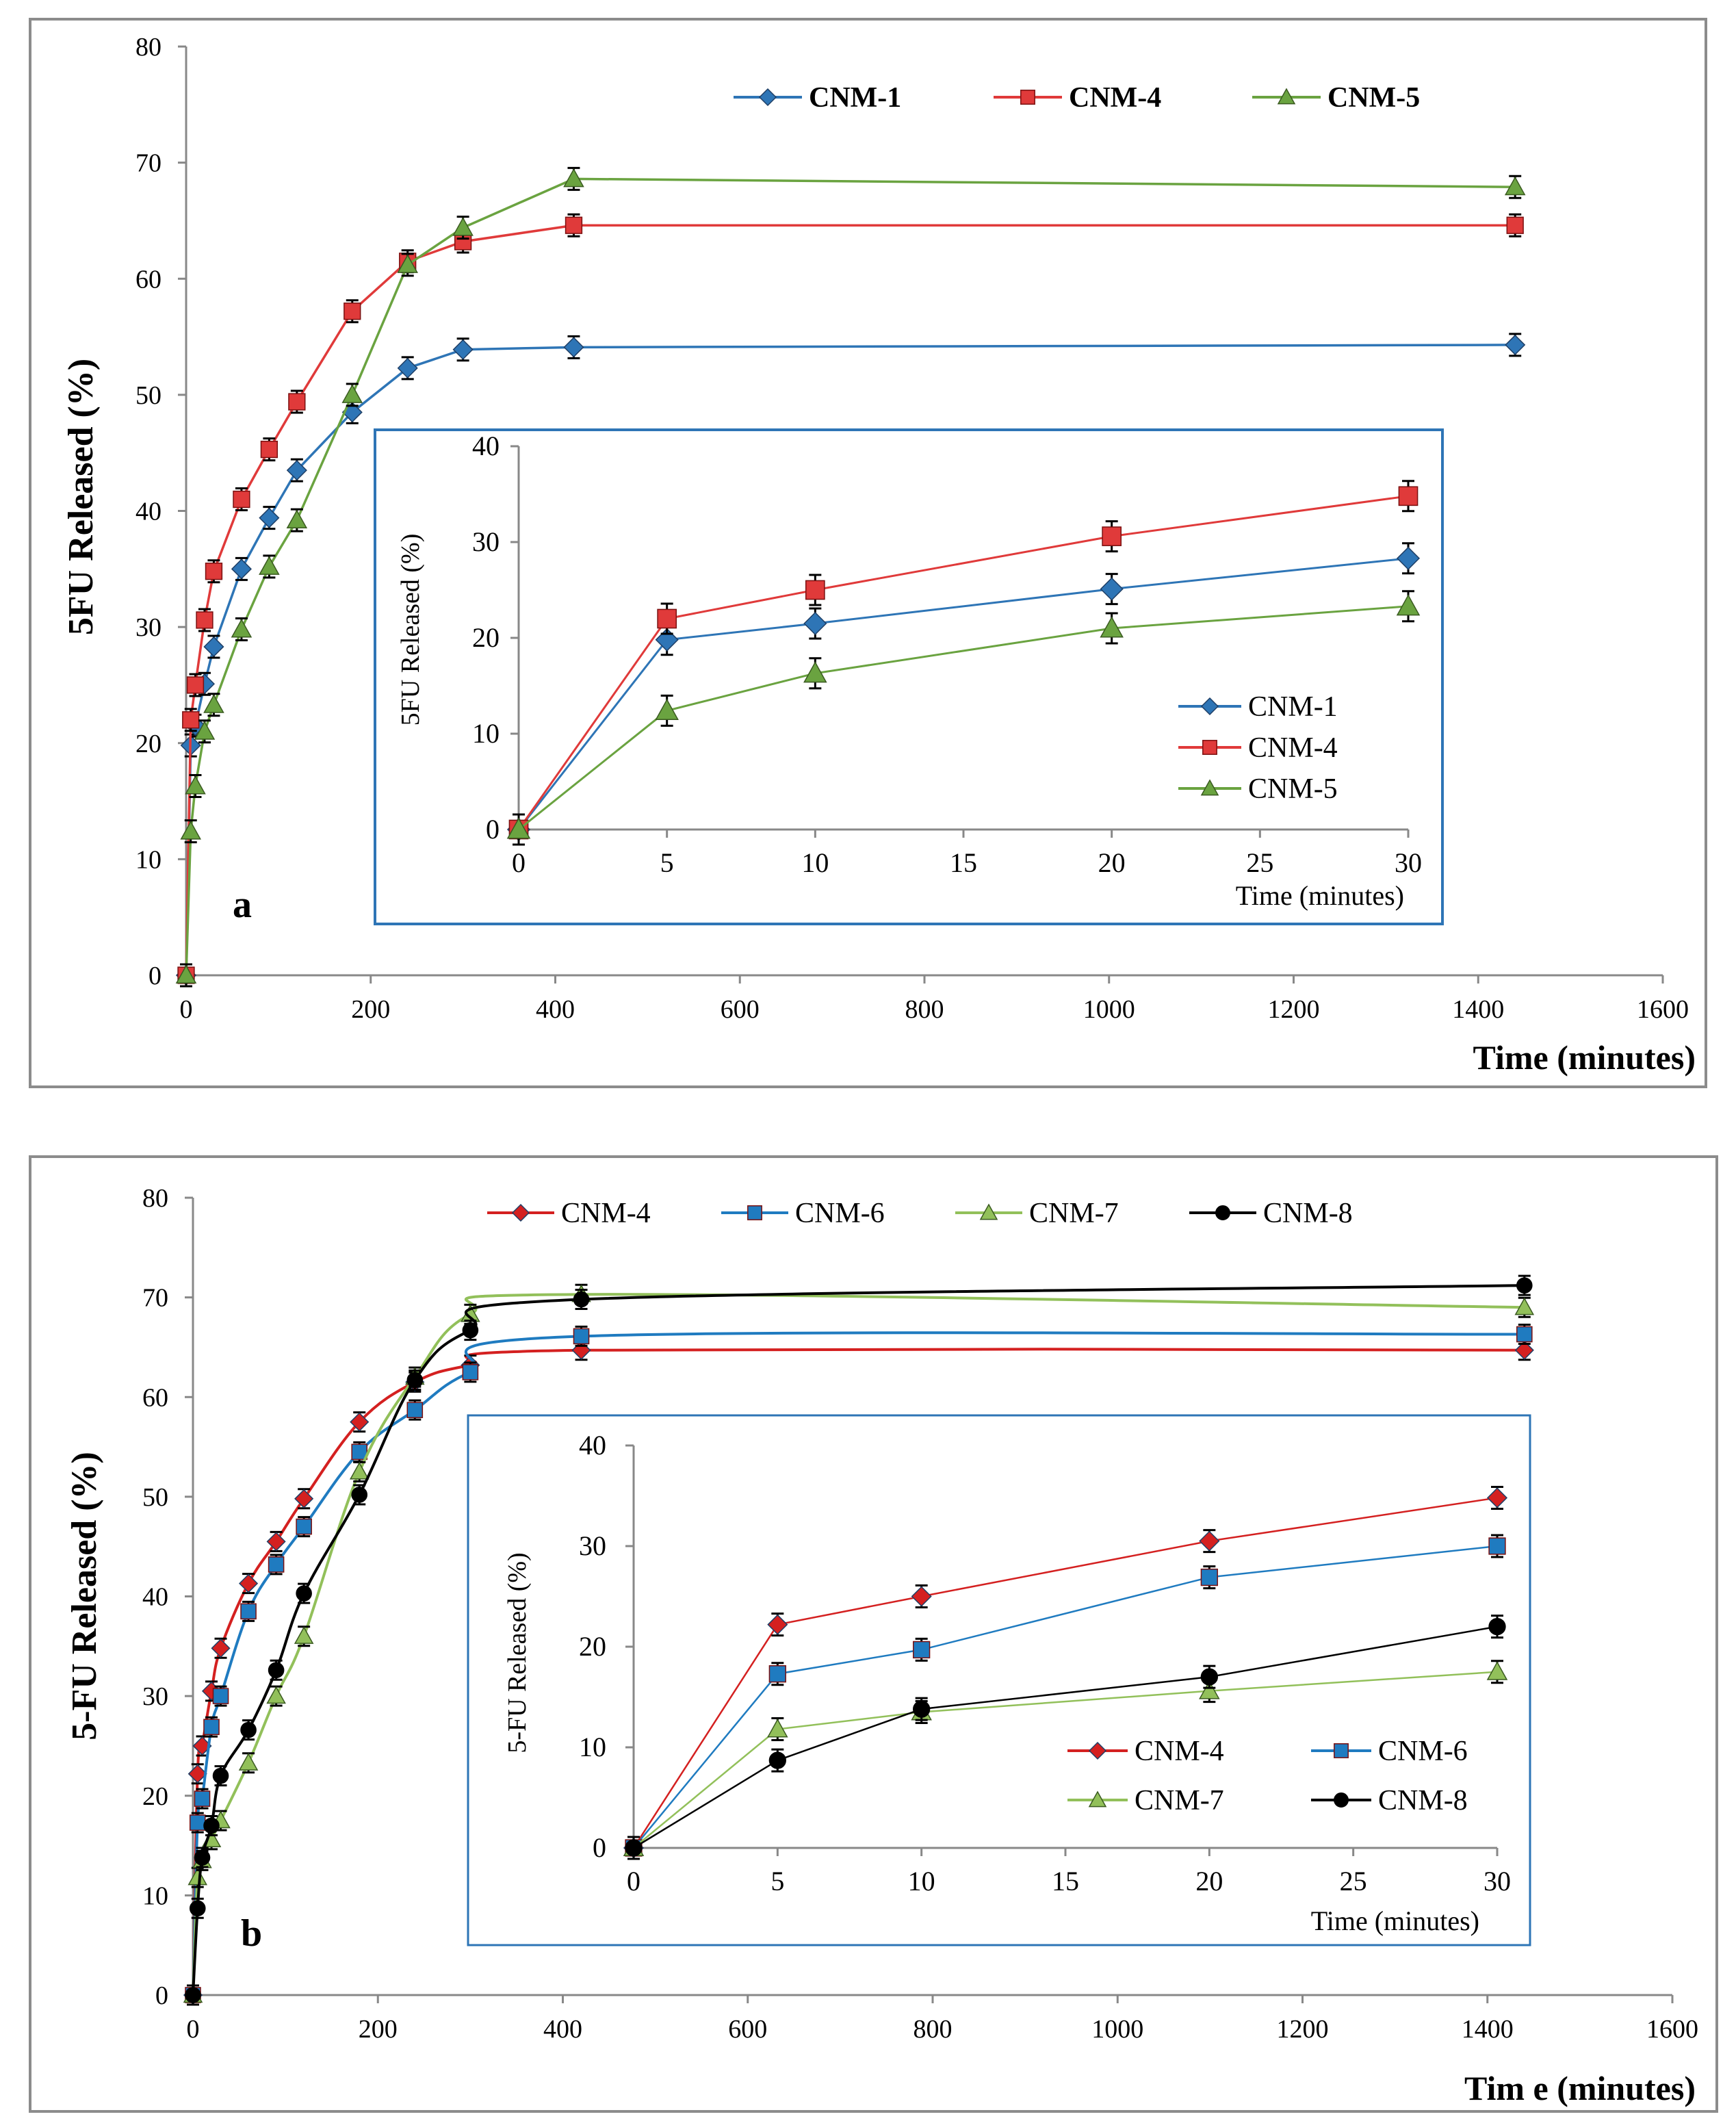 This screenshot has height=2121, width=1736. What do you see at coordinates (592, 1747) in the screenshot?
I see `panel-b-inset-y-tick-label: 10` at bounding box center [592, 1747].